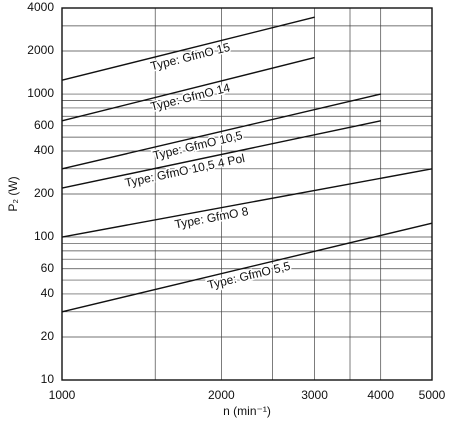 The image size is (450, 424). I want to click on x-tick-label: 2000, so click(221, 395).